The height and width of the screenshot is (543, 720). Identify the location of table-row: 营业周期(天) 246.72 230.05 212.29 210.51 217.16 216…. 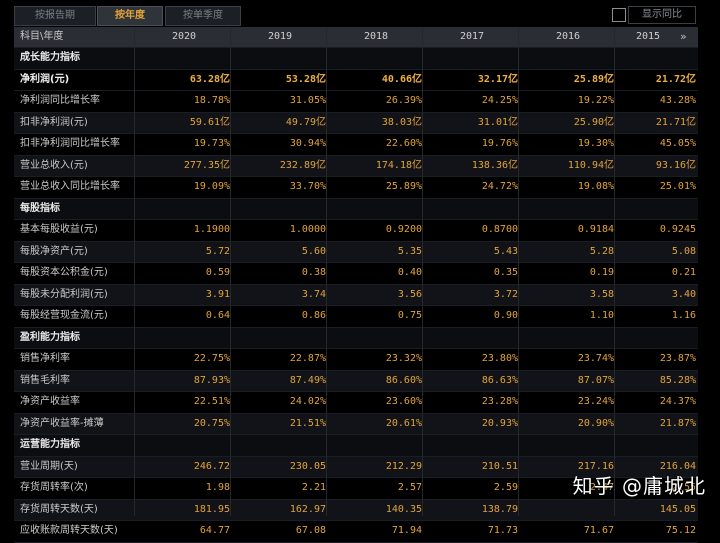
(356, 467).